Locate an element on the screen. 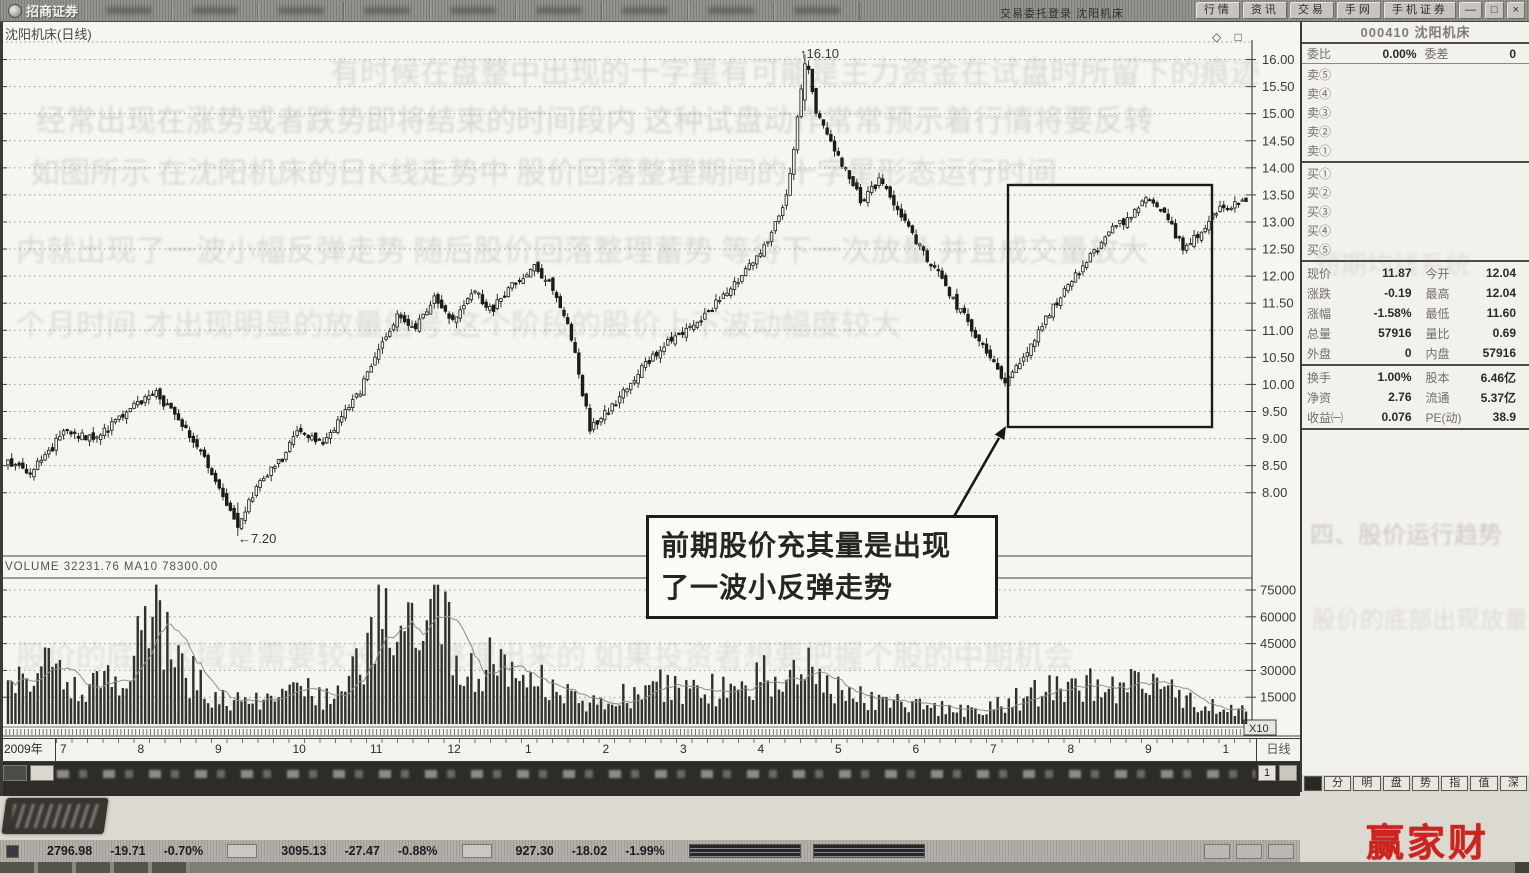  svg-text: ↑16.10 is located at coordinates (819, 53).